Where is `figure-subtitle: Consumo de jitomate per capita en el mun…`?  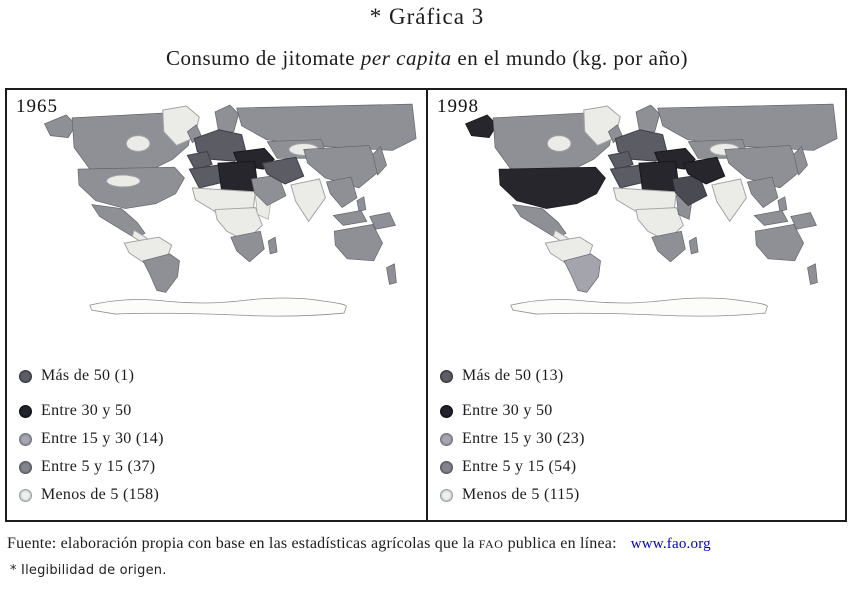
figure-subtitle: Consumo de jitomate per capita en el mun… is located at coordinates (427, 58).